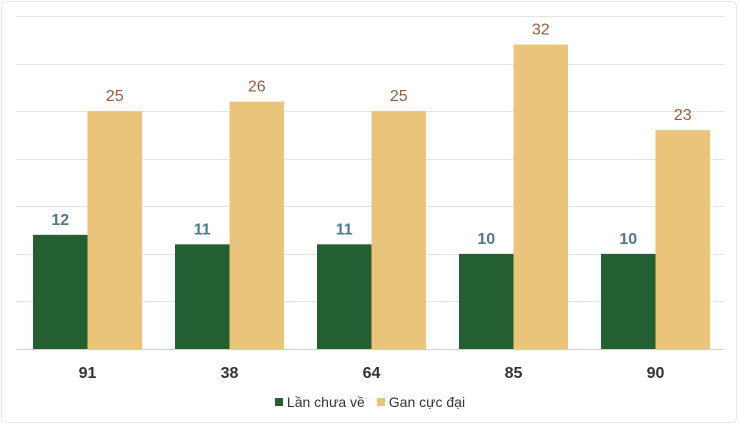 Image resolution: width=740 pixels, height=426 pixels. What do you see at coordinates (486, 239) in the screenshot?
I see `data-label-1-85: 10` at bounding box center [486, 239].